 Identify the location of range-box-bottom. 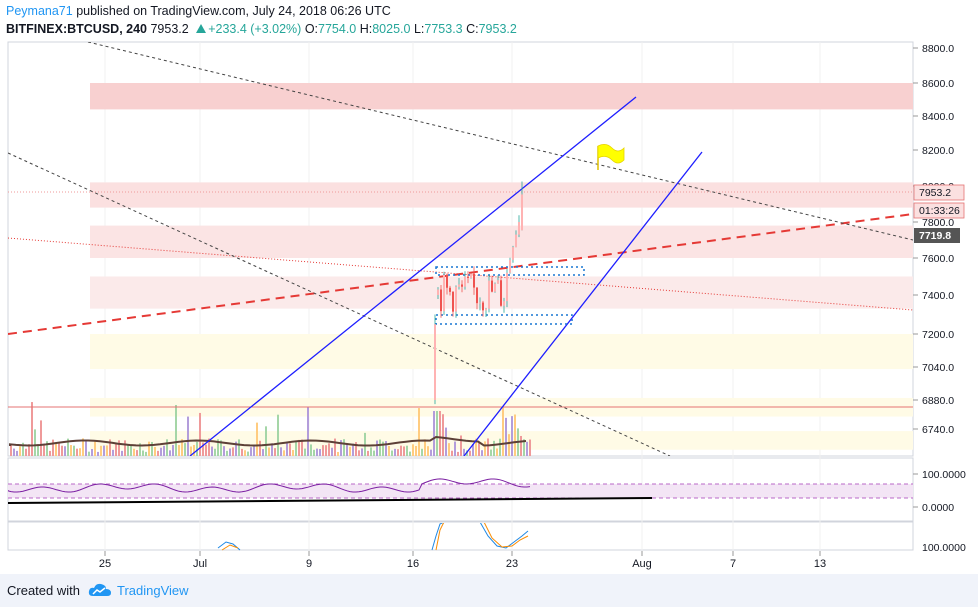
(504, 319).